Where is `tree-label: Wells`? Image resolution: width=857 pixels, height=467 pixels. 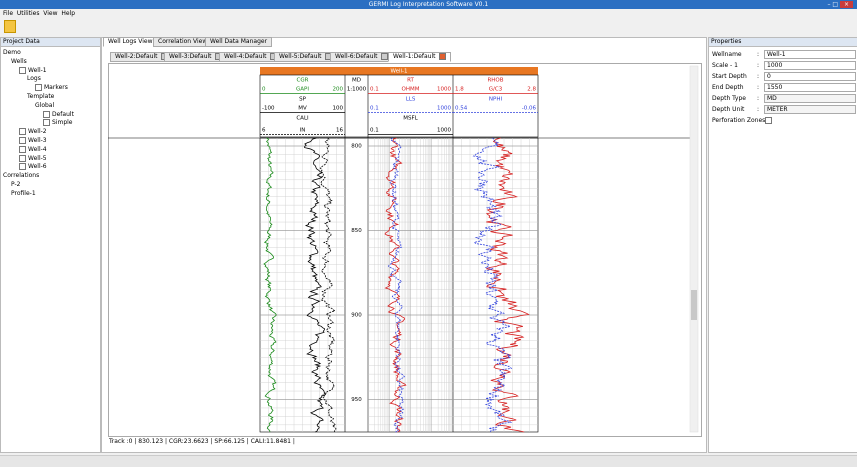
tree-label: Wells is located at coordinates (19, 61).